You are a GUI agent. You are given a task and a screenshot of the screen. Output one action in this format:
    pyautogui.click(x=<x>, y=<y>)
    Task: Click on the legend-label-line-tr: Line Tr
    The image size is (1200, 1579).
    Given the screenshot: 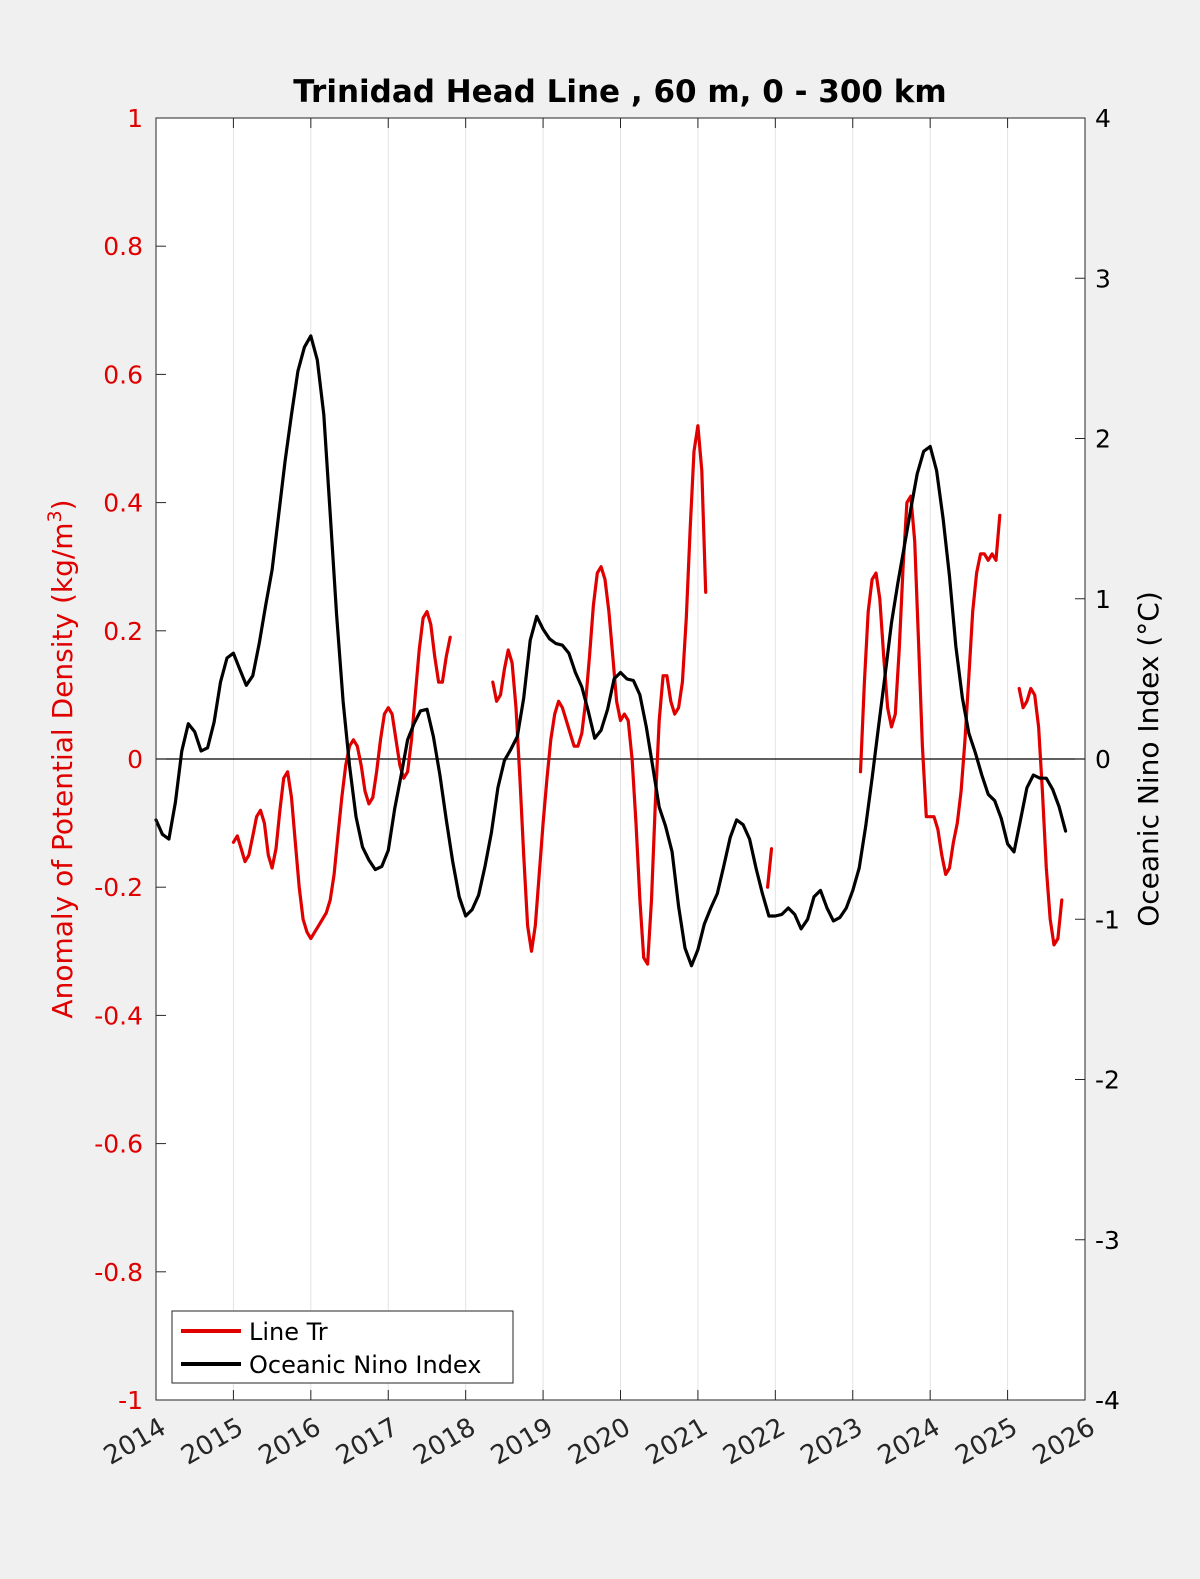 What is the action you would take?
    pyautogui.click(x=288, y=1332)
    